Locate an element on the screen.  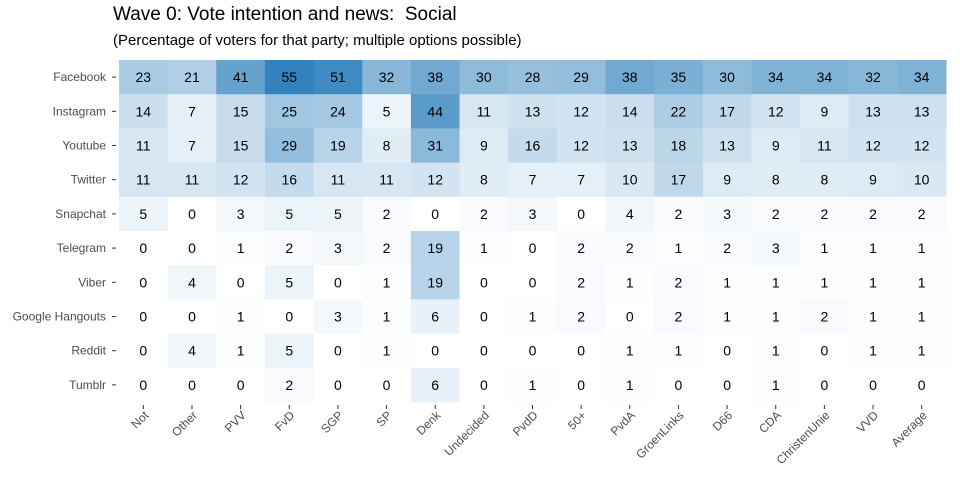
cell-value-label: 30 is located at coordinates (727, 77).